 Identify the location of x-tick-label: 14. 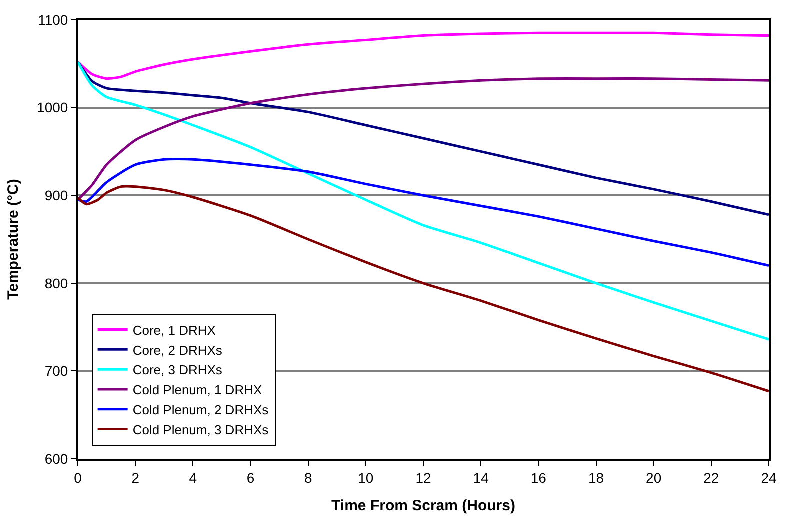
(481, 478).